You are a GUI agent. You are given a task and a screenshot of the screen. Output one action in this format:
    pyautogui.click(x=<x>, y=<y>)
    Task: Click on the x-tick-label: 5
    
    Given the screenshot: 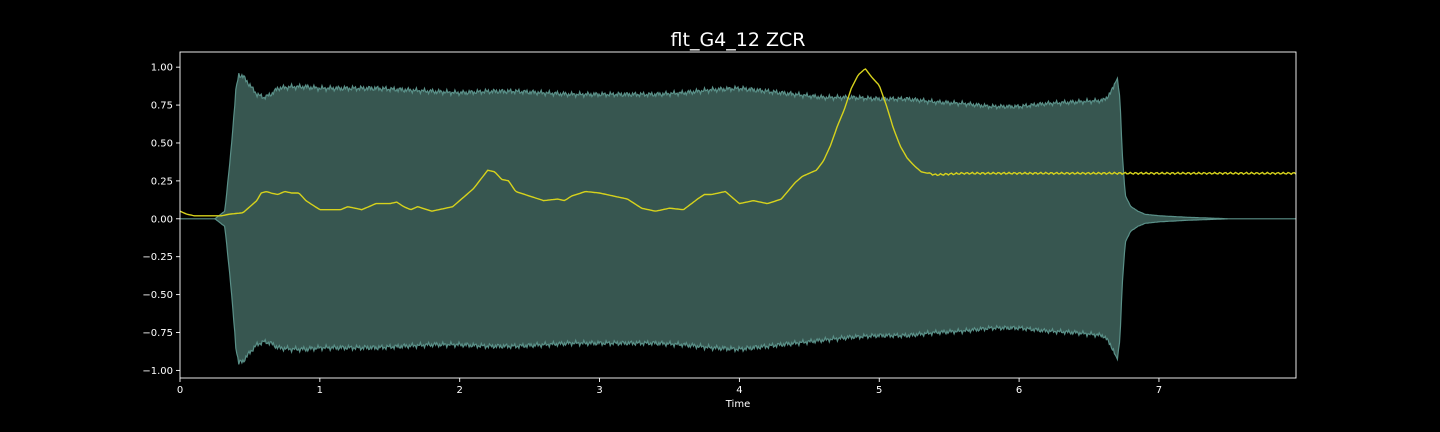 What is the action you would take?
    pyautogui.click(x=879, y=390)
    